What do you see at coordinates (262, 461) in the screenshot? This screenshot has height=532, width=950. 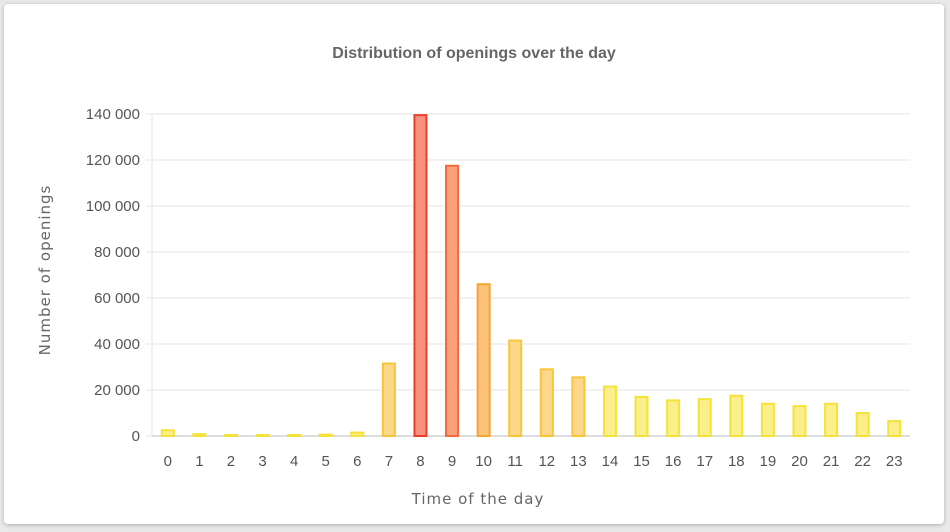 I see `x-tick-label: 3` at bounding box center [262, 461].